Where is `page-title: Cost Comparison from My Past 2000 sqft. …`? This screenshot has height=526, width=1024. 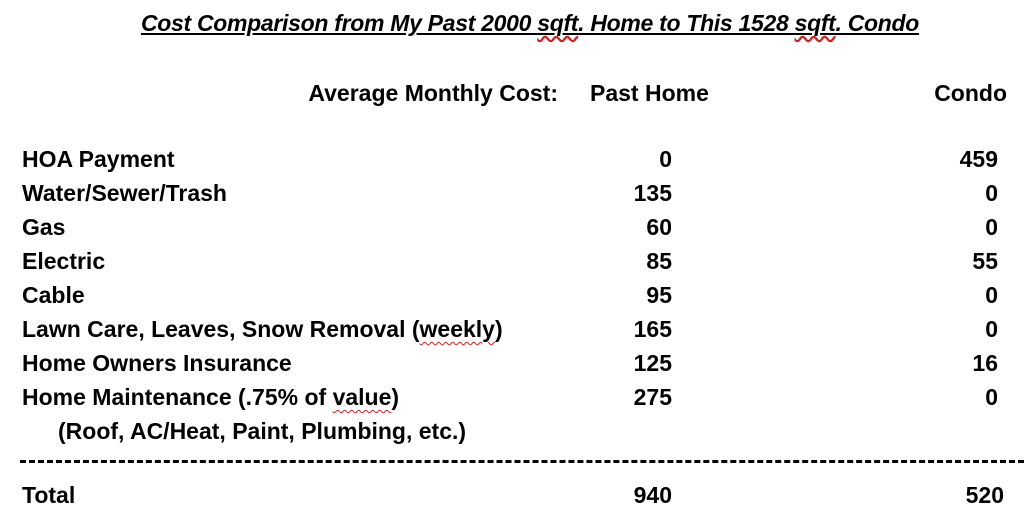
page-title: Cost Comparison from My Past 2000 sqft. … is located at coordinates (512, 23).